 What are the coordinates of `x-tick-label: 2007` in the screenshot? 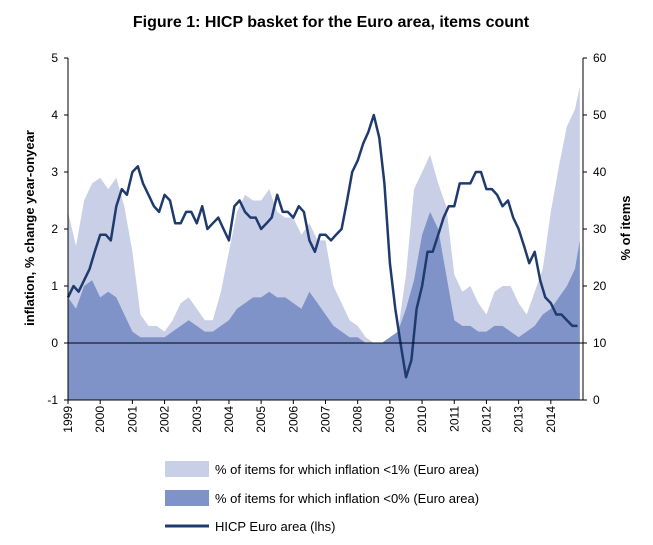 It's located at (326, 419).